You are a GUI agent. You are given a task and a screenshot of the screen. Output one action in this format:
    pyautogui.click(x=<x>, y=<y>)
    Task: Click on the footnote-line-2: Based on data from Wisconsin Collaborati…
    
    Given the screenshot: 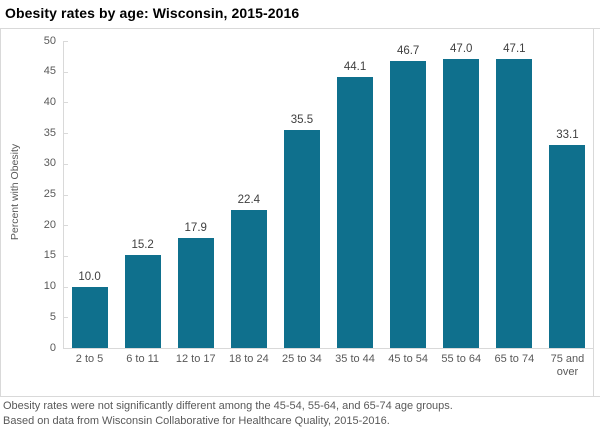 What is the action you would take?
    pyautogui.click(x=196, y=420)
    